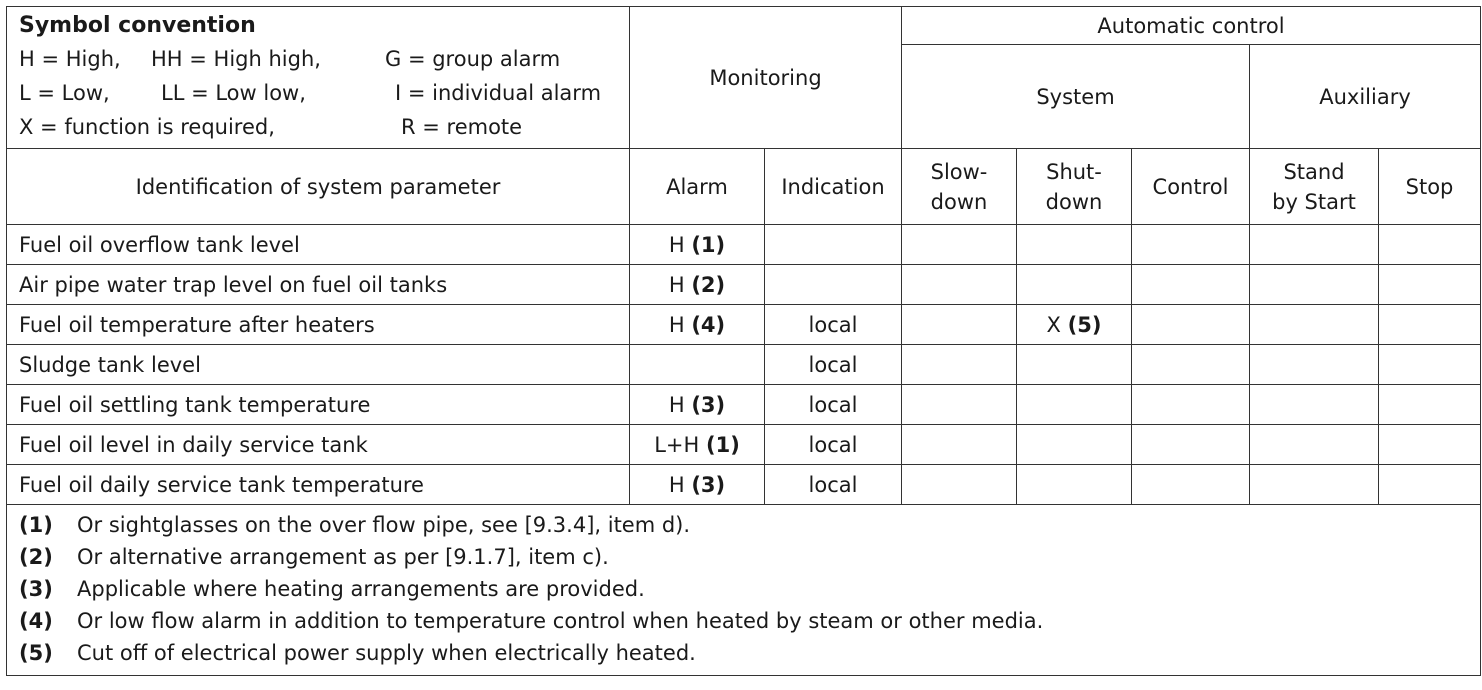 The width and height of the screenshot is (1482, 690). Describe the element at coordinates (1365, 96) in the screenshot. I see `auxiliary-header: Auxiliary` at that location.